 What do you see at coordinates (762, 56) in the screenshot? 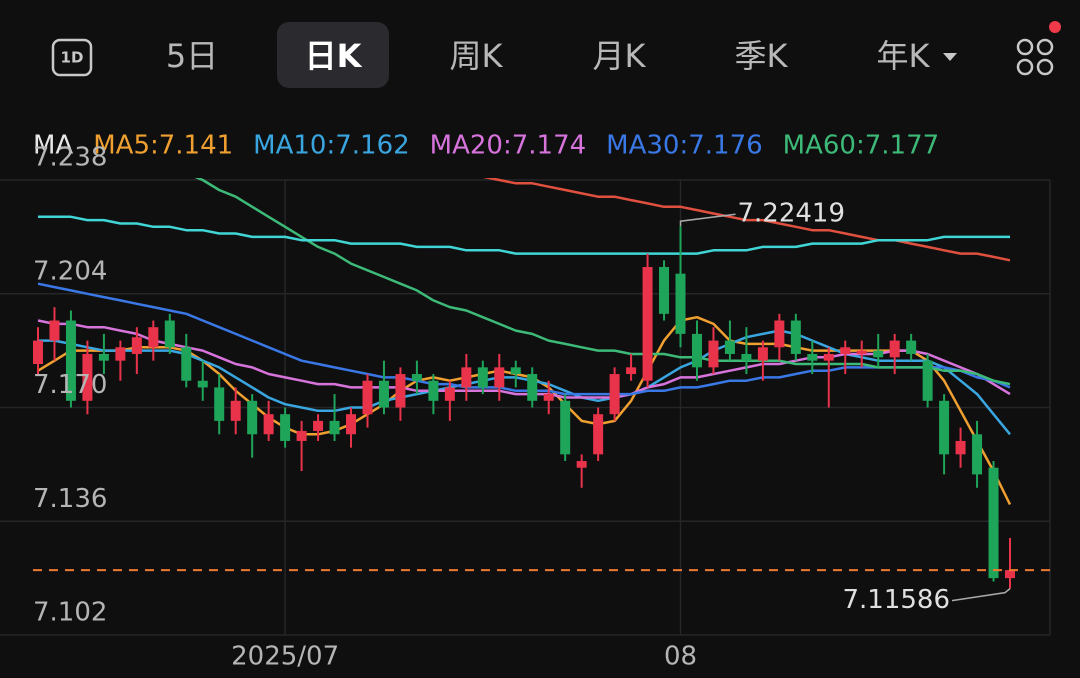
I see `tab: 季K` at bounding box center [762, 56].